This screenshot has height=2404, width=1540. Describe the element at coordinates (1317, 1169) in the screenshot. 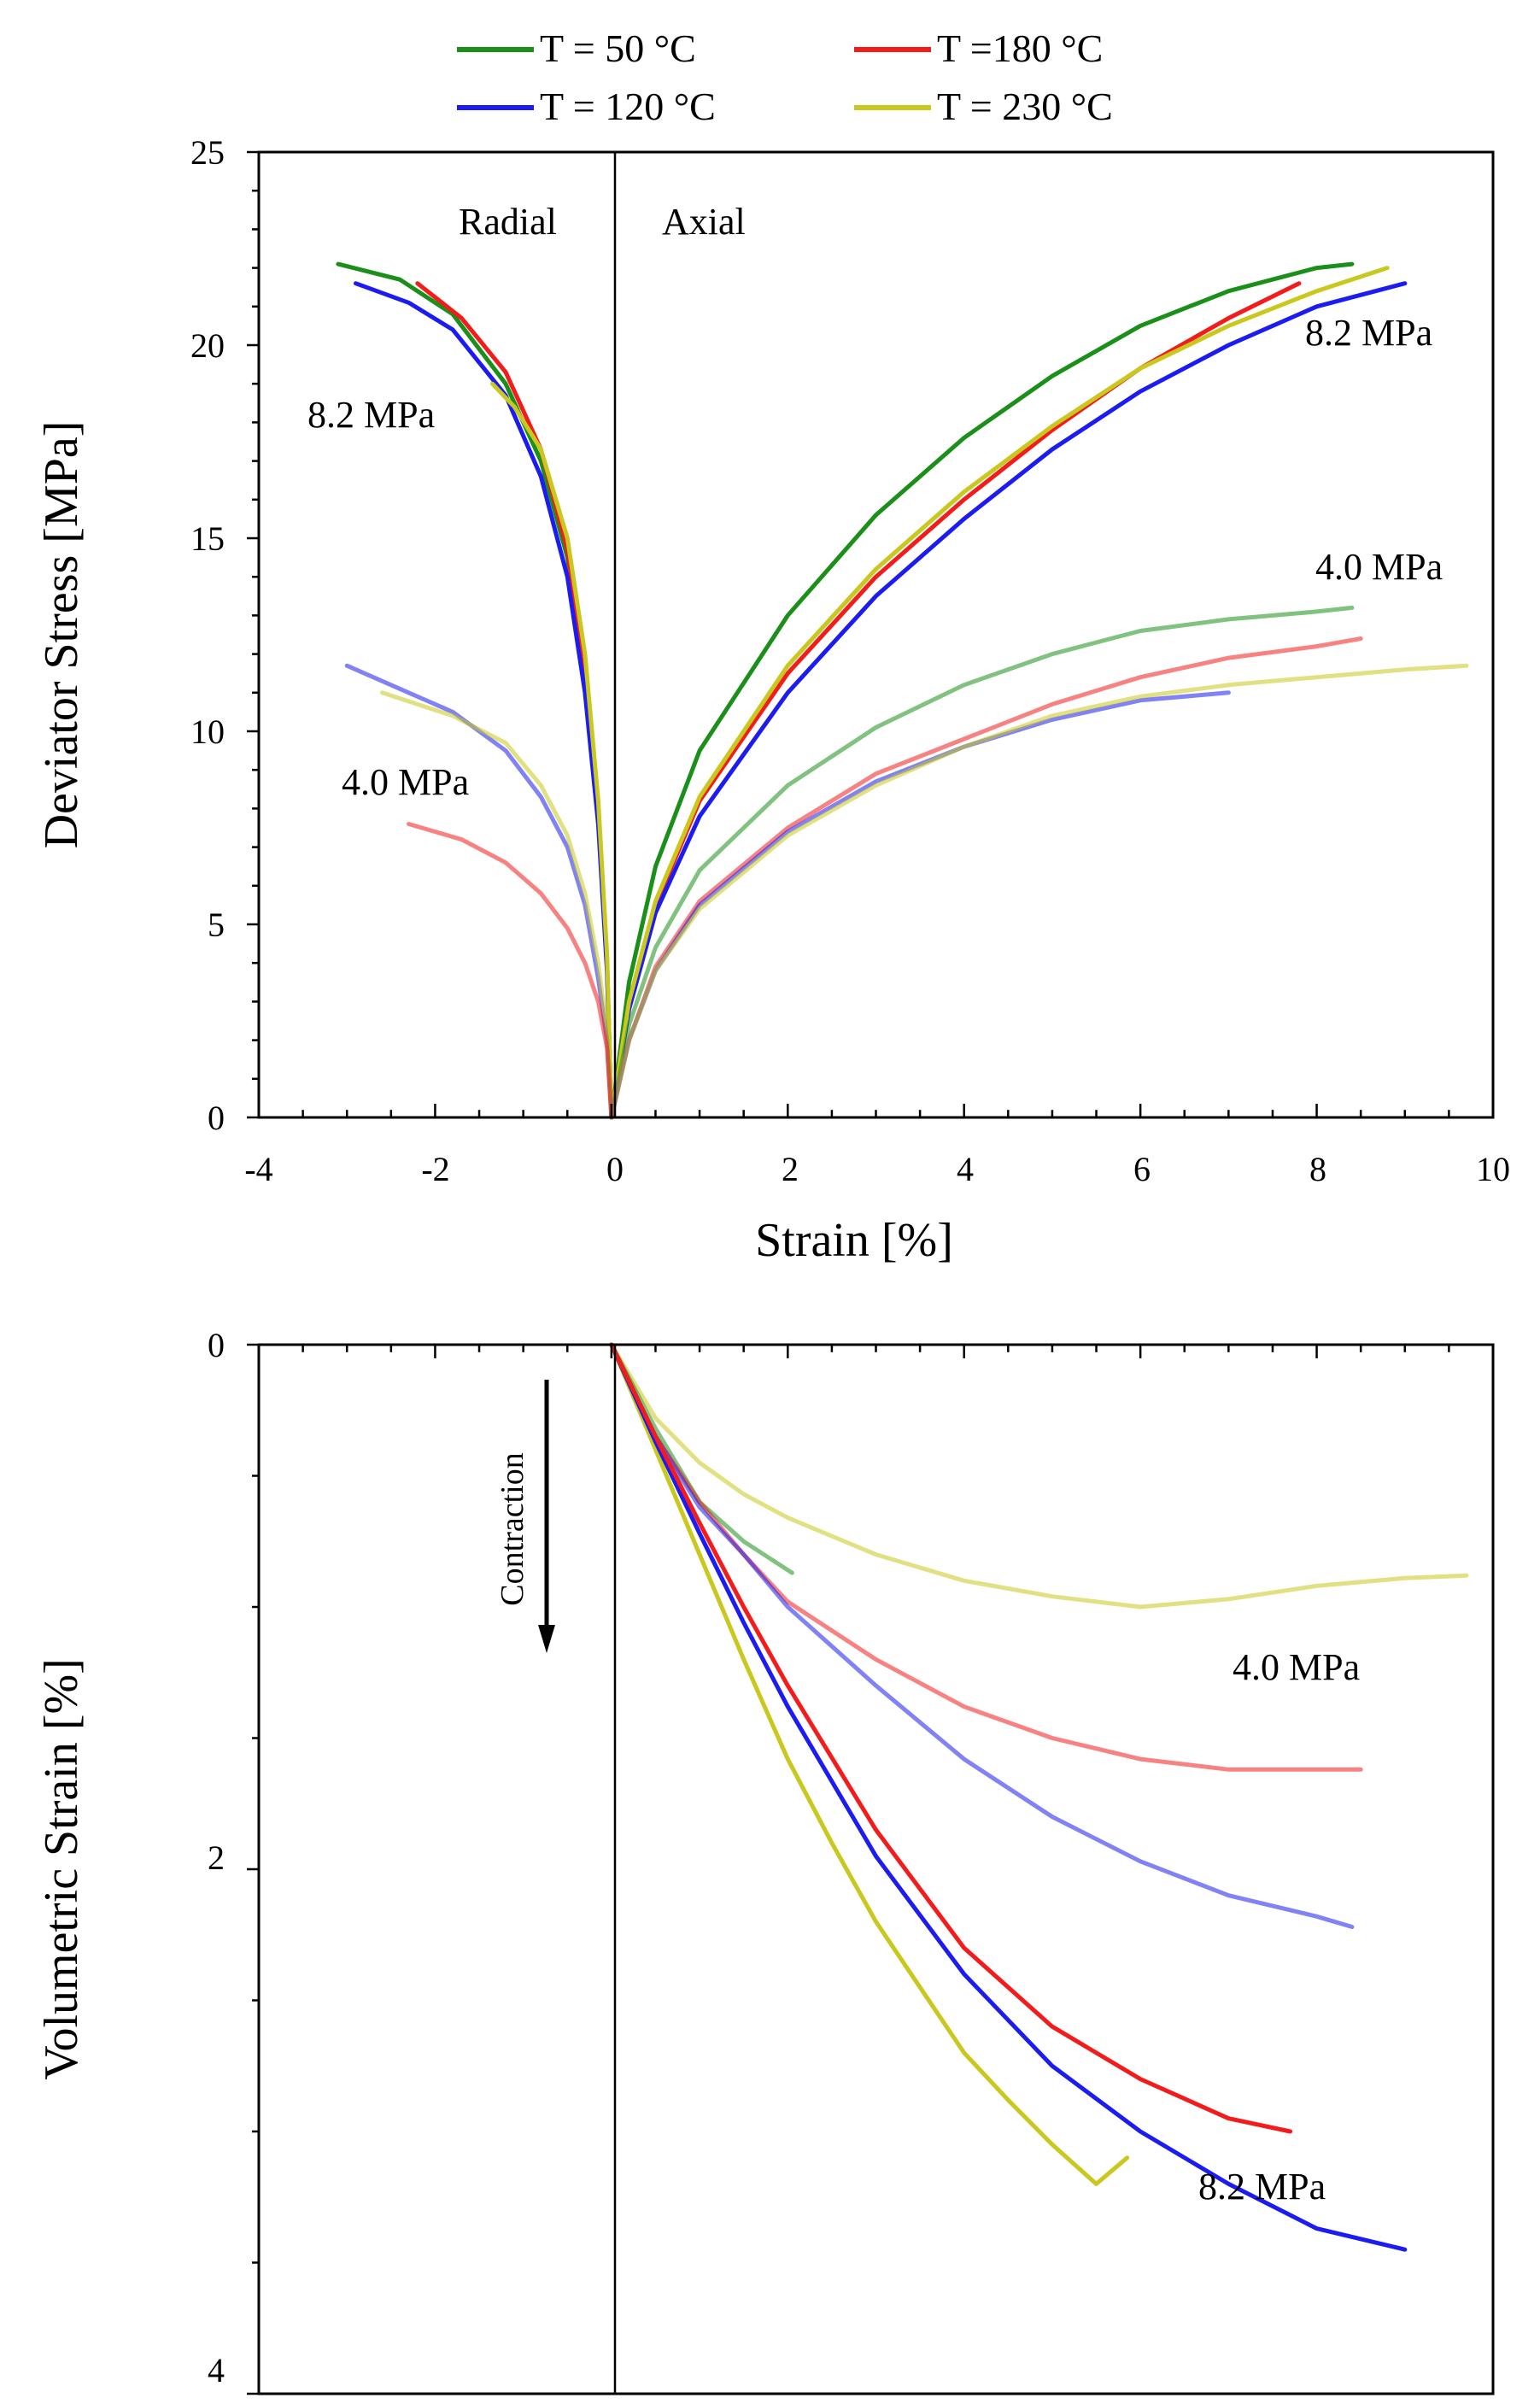

I see `stress-x-tick-label: 8` at that location.